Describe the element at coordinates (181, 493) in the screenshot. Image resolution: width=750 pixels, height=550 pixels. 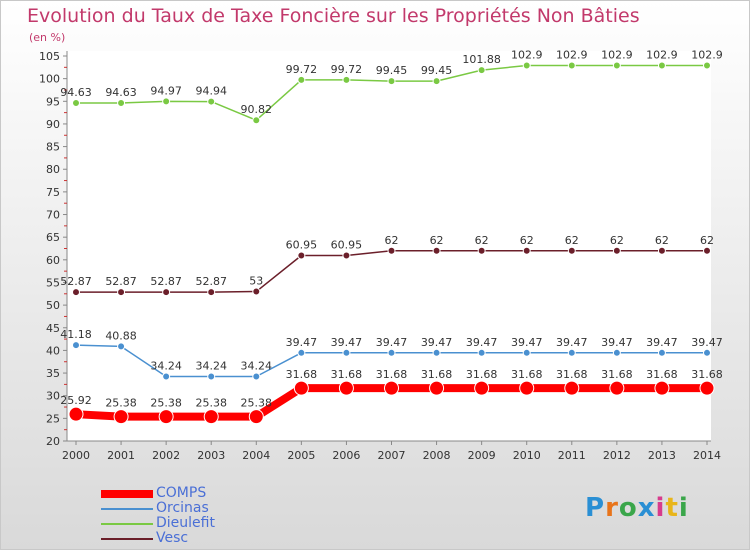
I see `legend-label-comps: COMPS` at that location.